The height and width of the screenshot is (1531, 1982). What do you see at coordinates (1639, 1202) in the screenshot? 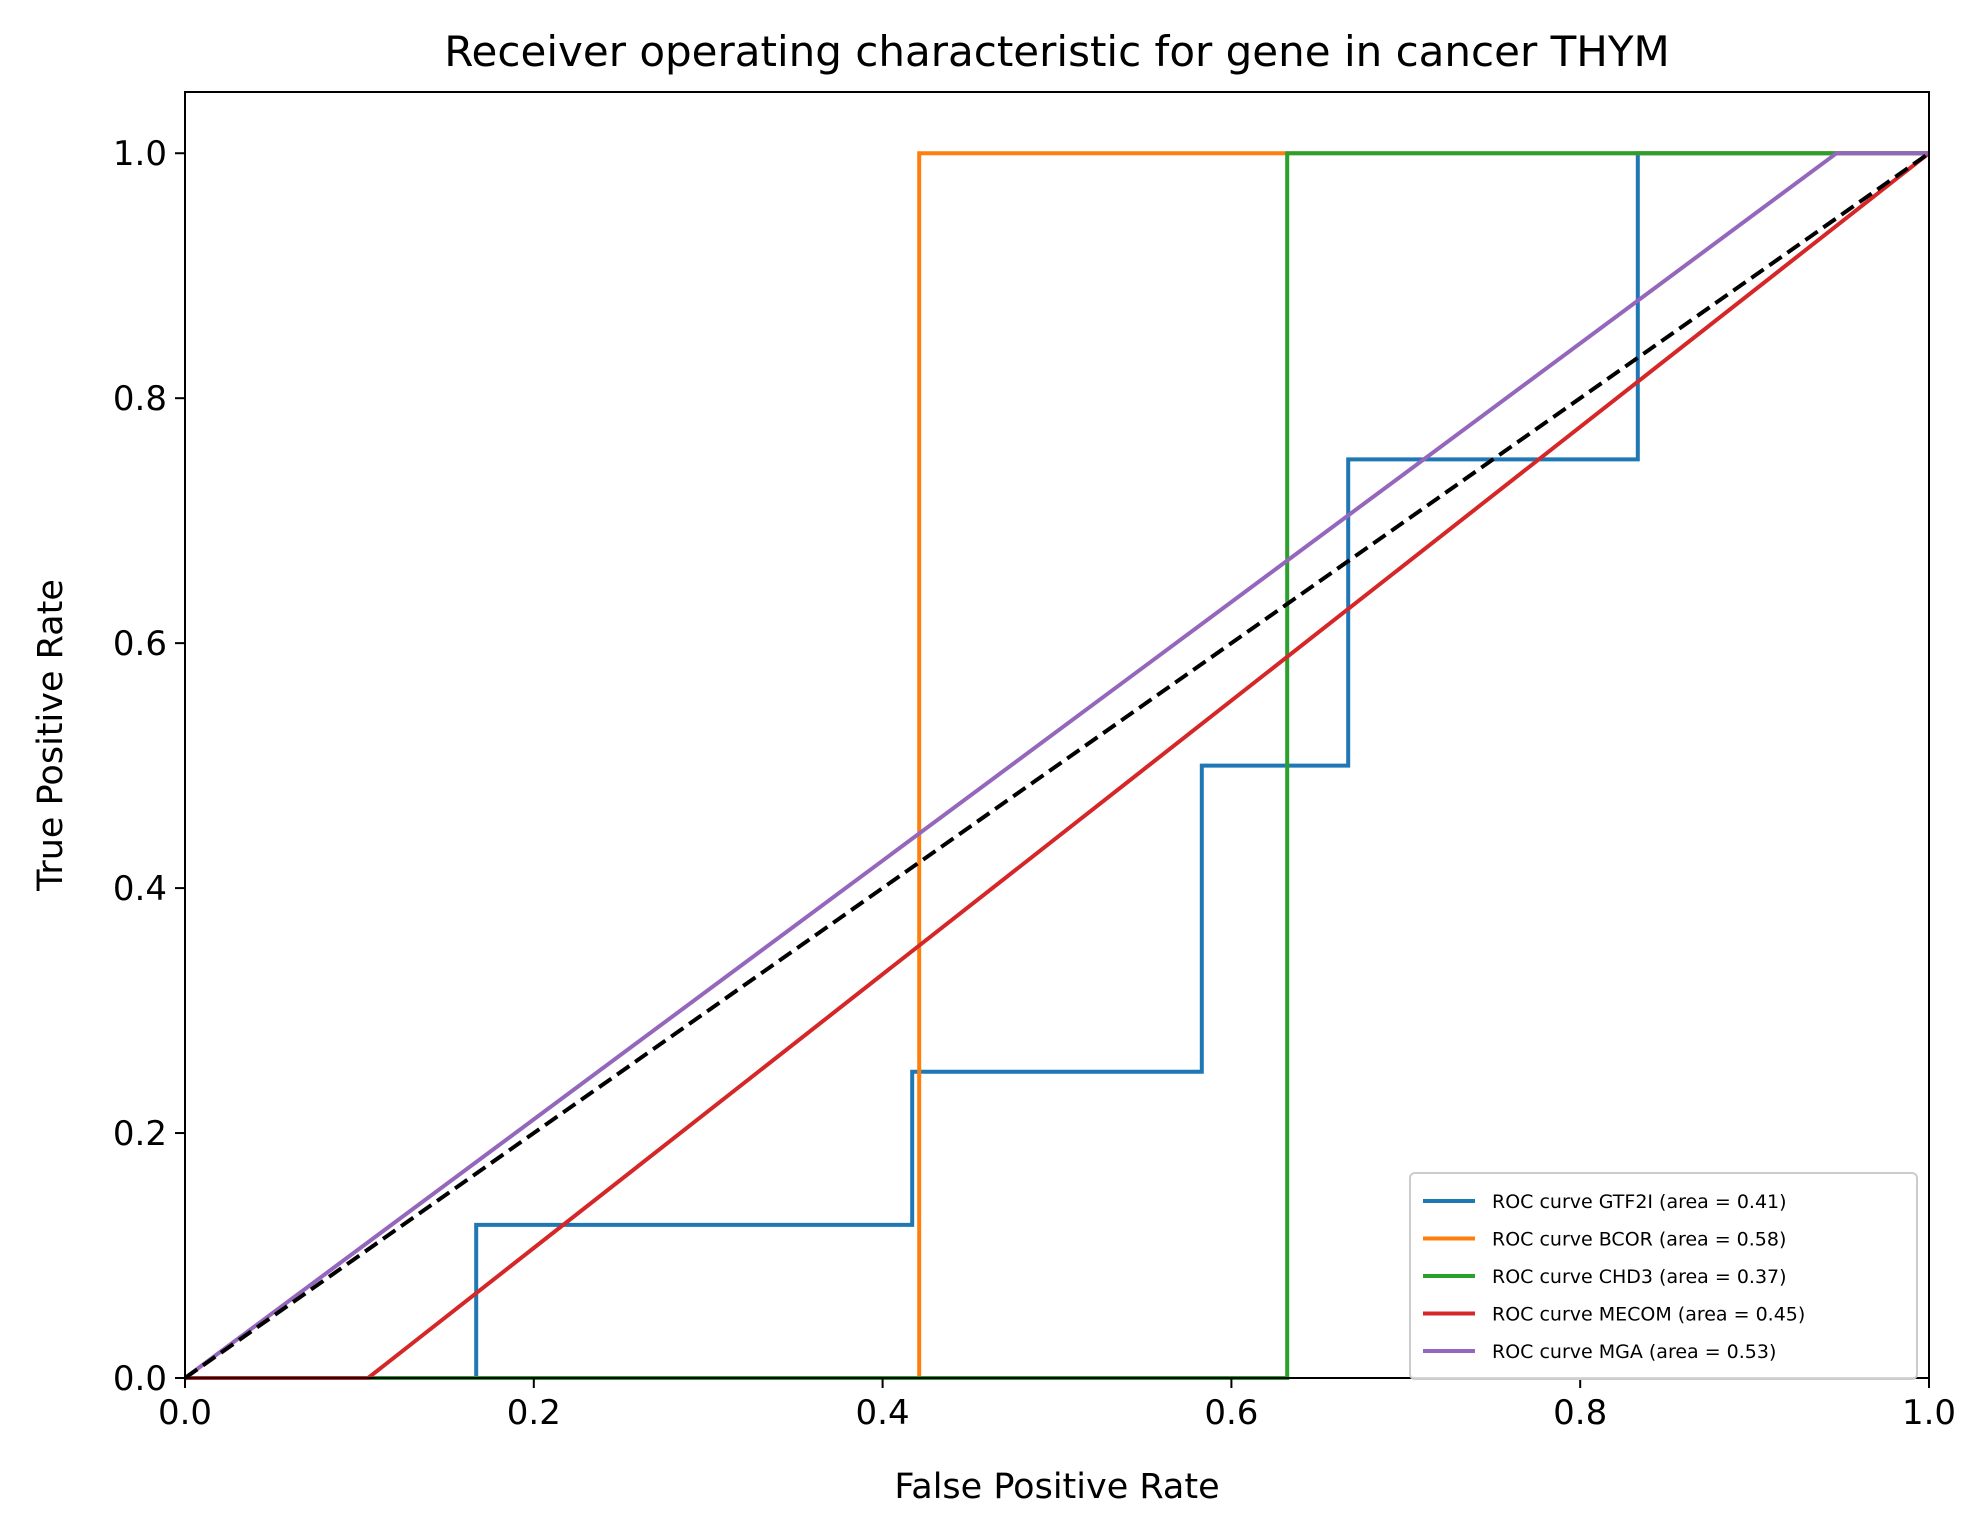
I see `legend-label: ROC curve GTF2I (area = 0.41)` at bounding box center [1639, 1202].